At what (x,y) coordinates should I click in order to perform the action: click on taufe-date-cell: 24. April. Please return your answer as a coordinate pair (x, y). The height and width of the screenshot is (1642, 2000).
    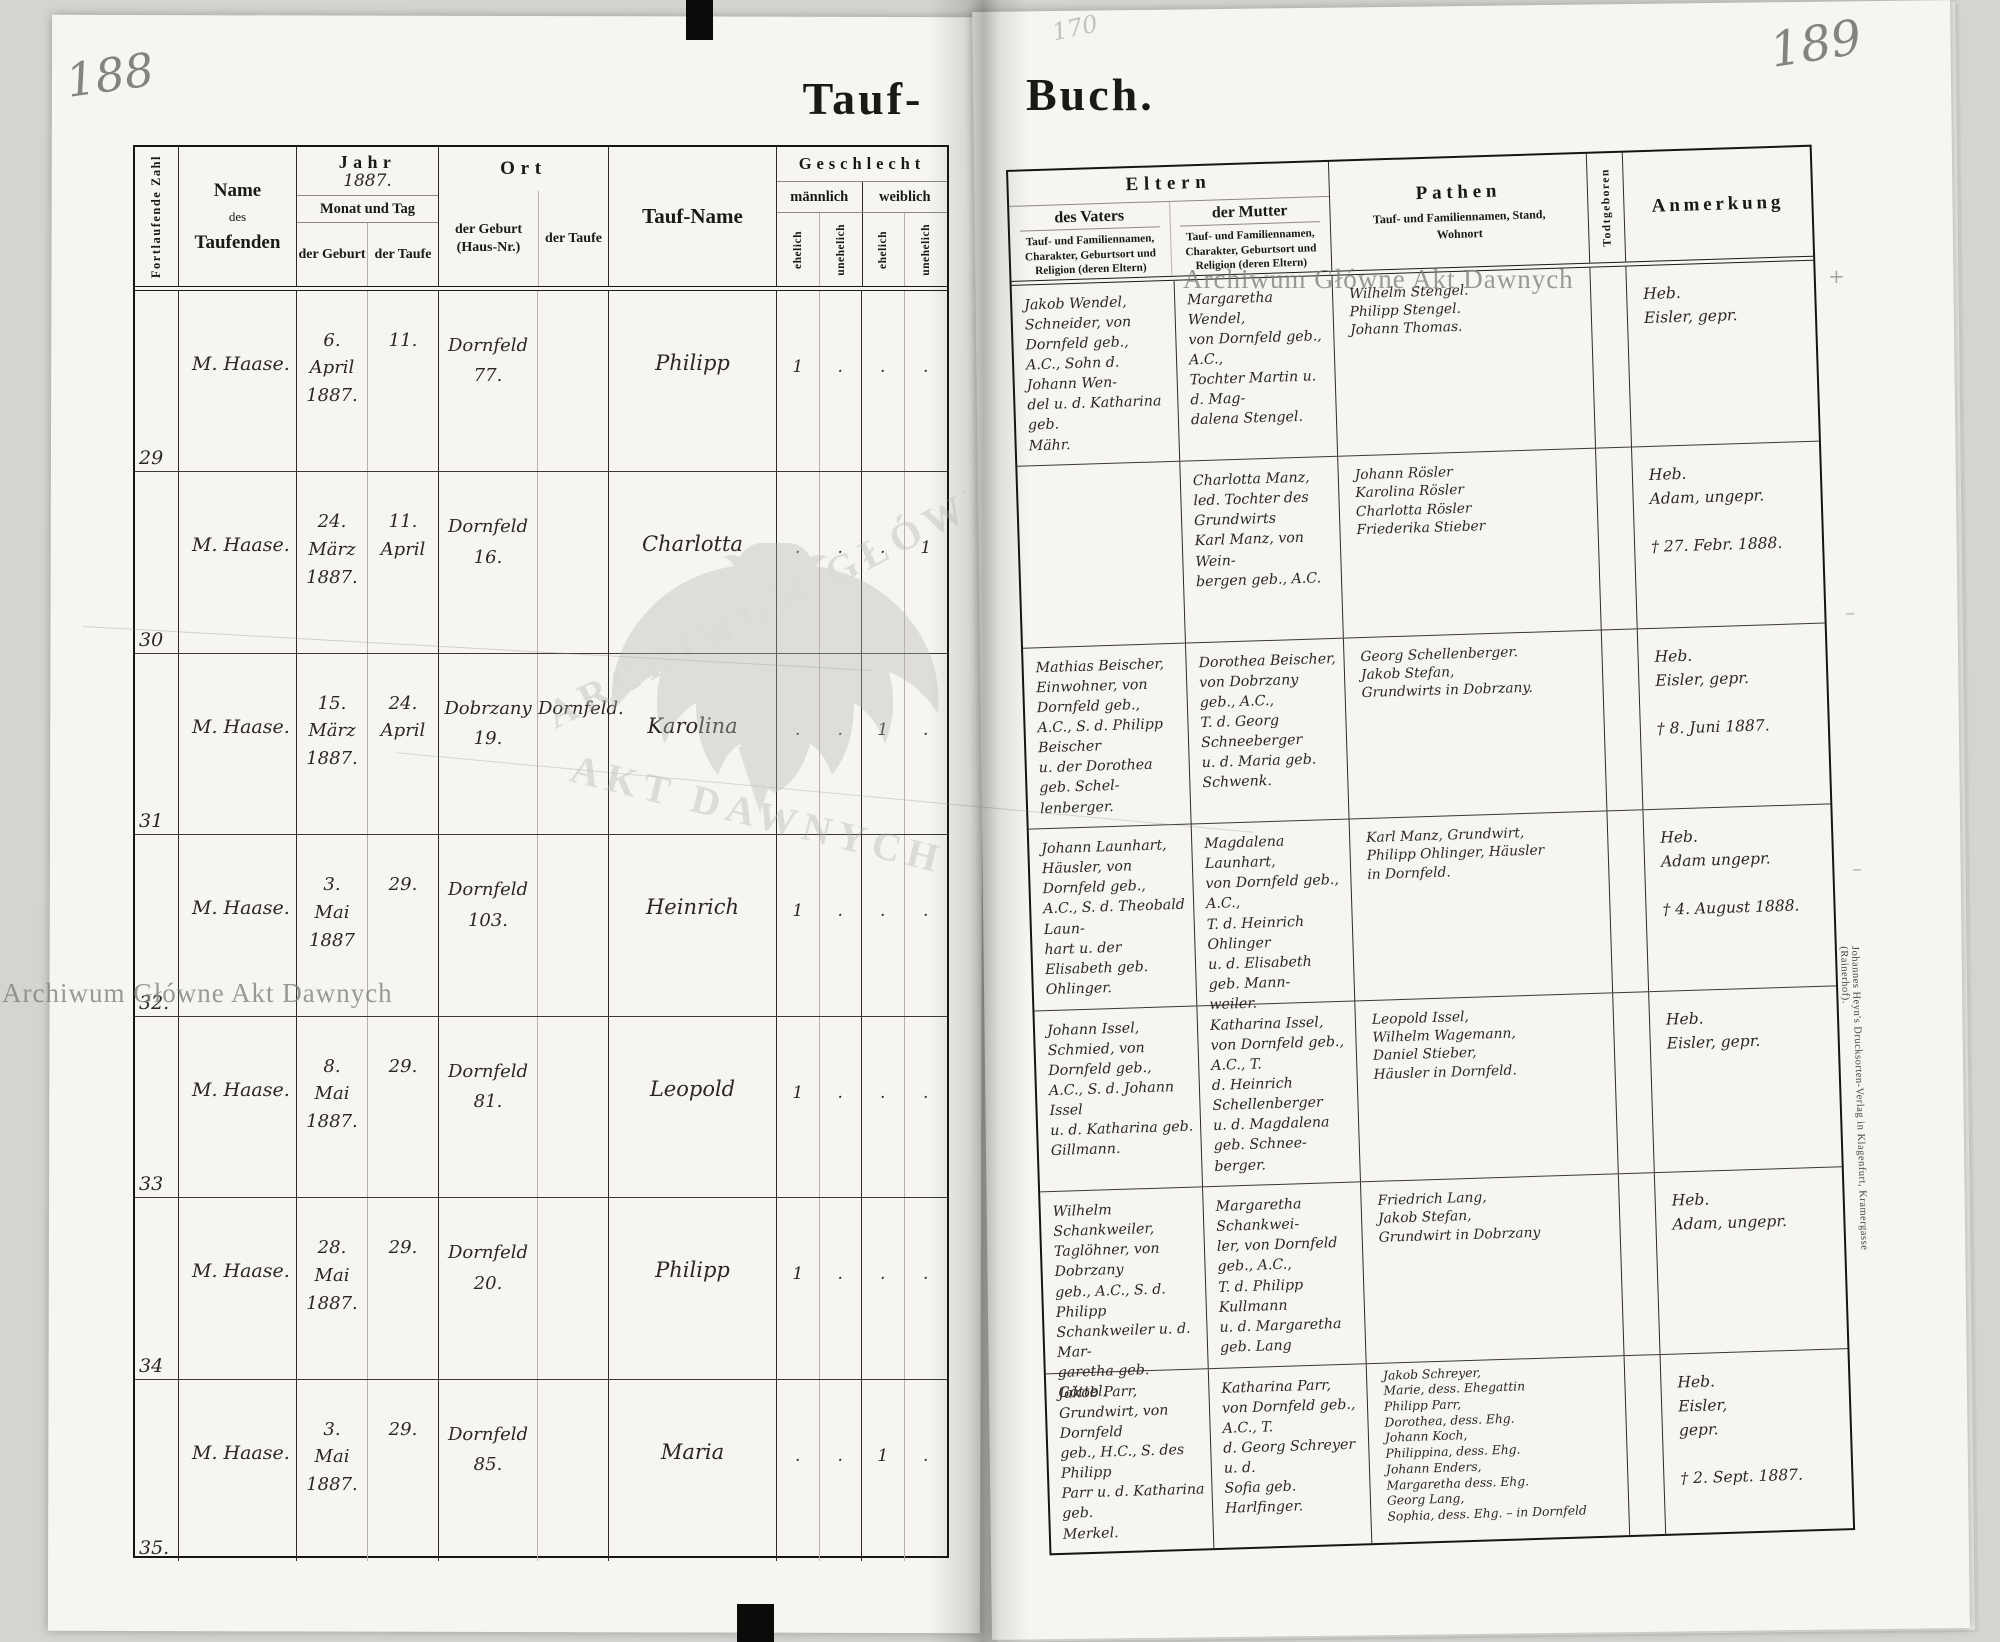
    Looking at the image, I should click on (403, 743).